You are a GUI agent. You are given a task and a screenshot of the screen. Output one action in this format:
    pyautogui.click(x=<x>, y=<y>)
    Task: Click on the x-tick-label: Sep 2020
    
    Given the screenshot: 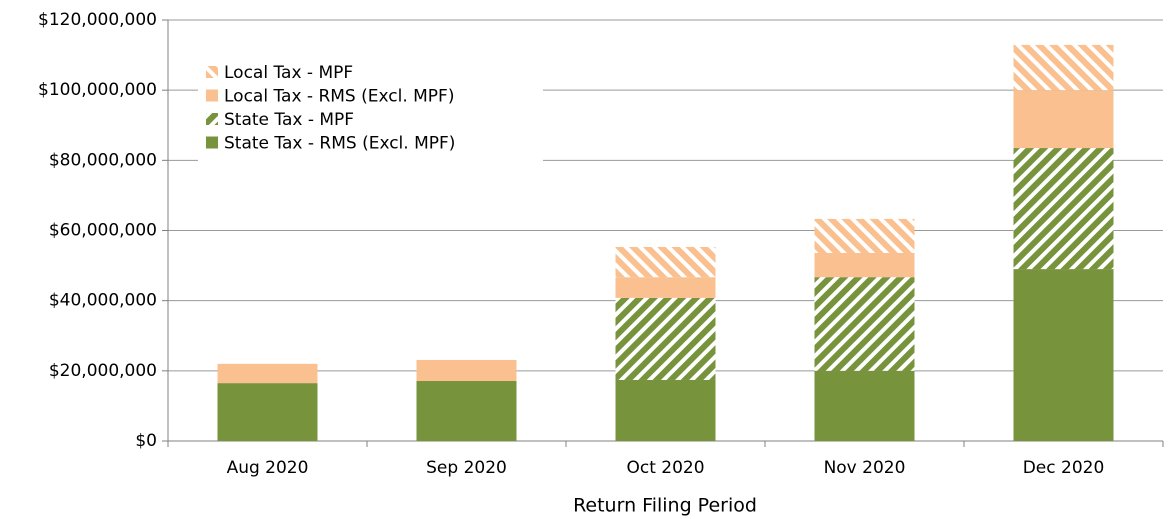 What is the action you would take?
    pyautogui.click(x=466, y=468)
    